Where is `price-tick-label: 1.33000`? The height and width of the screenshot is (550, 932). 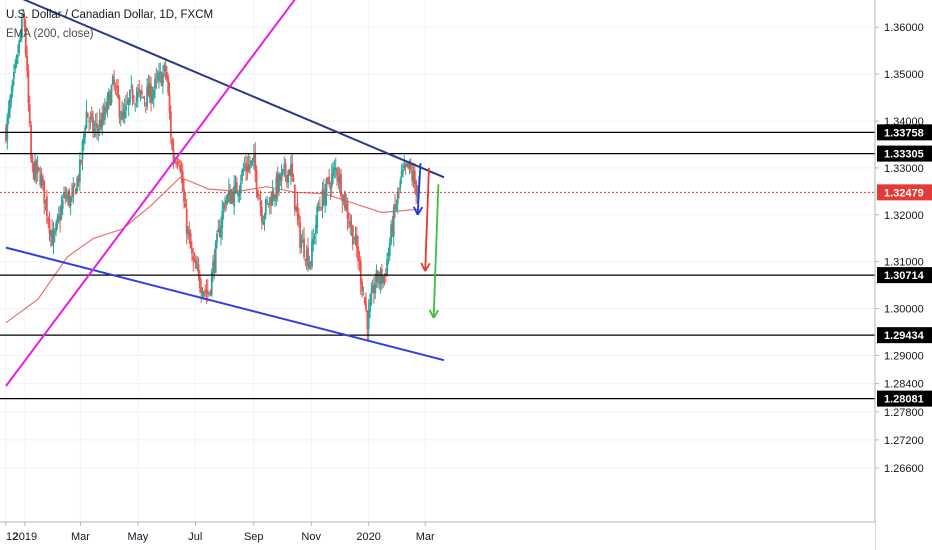
price-tick-label: 1.33000 is located at coordinates (904, 169).